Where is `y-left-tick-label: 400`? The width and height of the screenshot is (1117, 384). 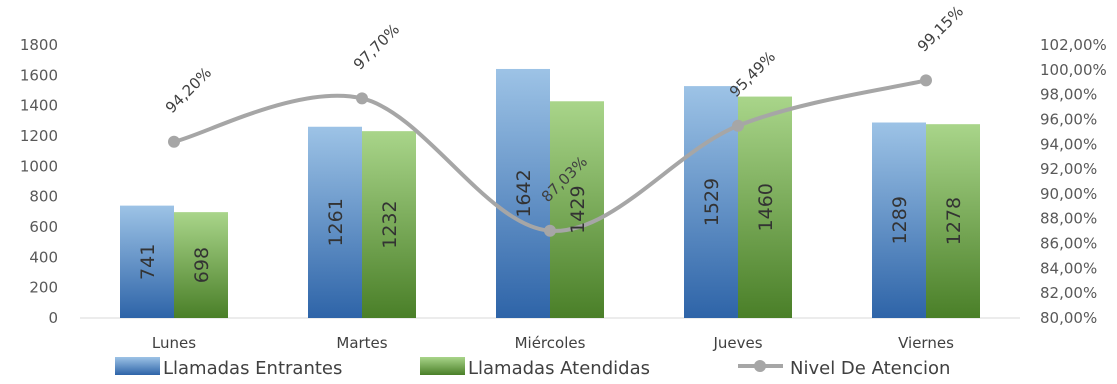 y-left-tick-label: 400 is located at coordinates (43, 257).